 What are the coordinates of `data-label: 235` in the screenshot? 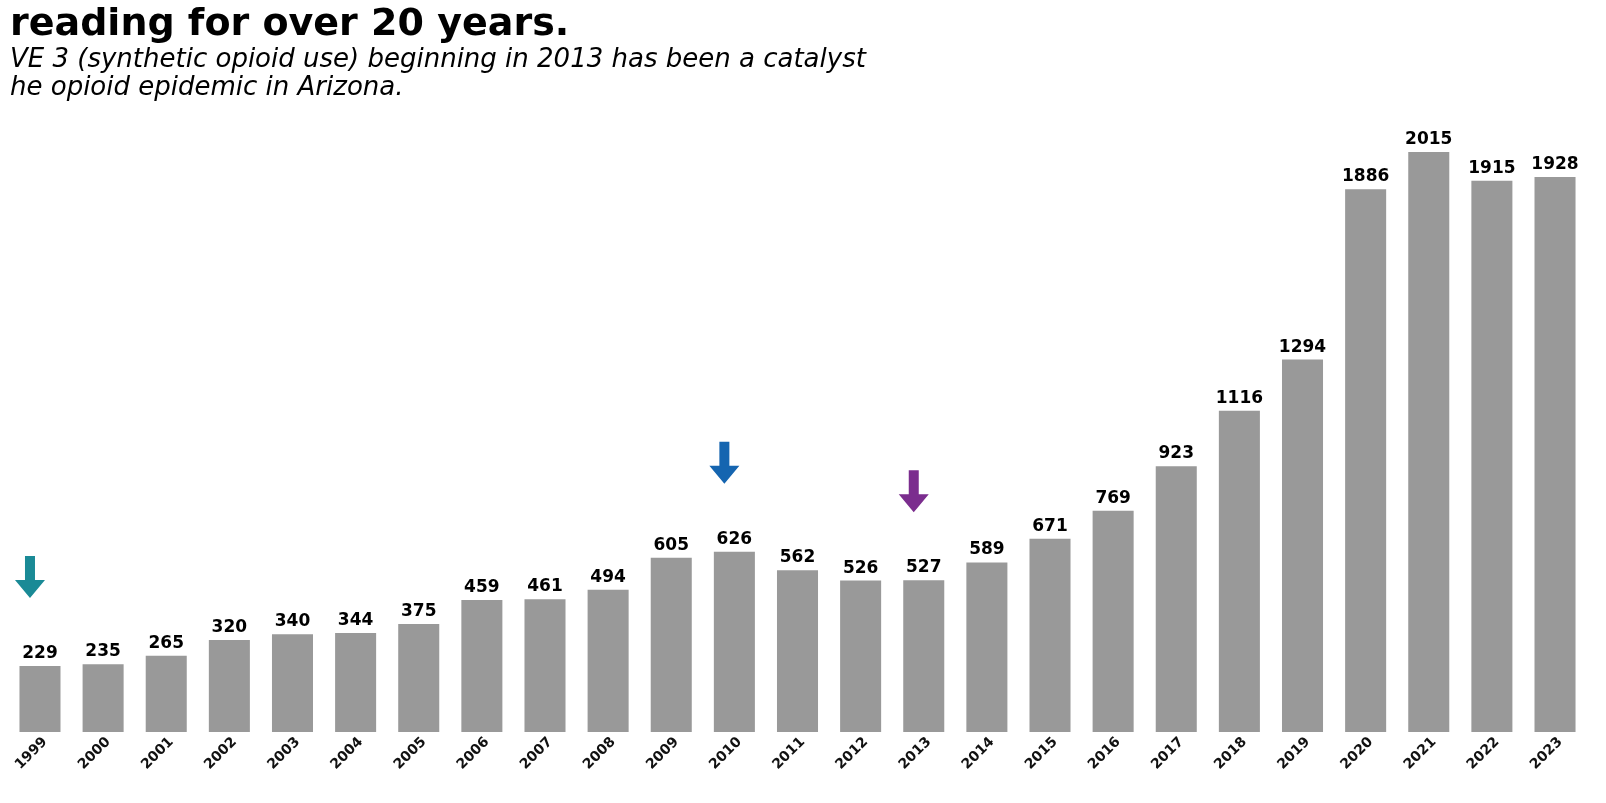 It's located at (103, 650).